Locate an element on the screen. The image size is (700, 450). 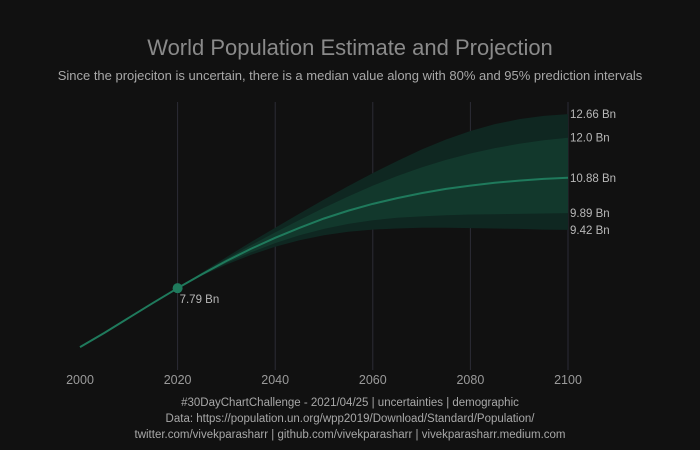
x-tick-2040: 2040 is located at coordinates (275, 380).